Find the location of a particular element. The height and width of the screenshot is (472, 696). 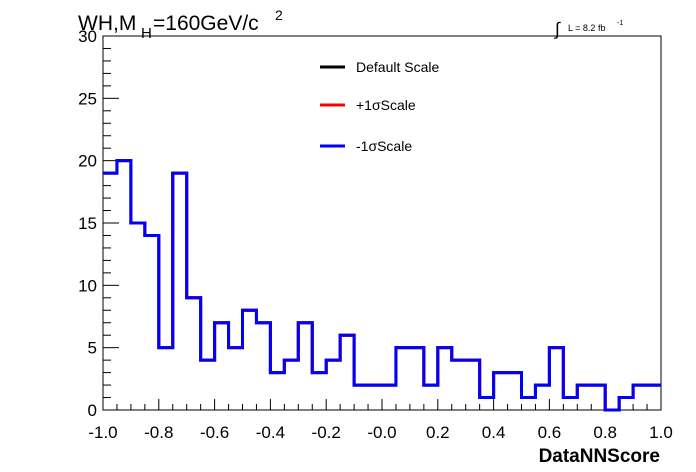

chart-title: WH,M H =160GeV/c 2 is located at coordinates (180, 24).